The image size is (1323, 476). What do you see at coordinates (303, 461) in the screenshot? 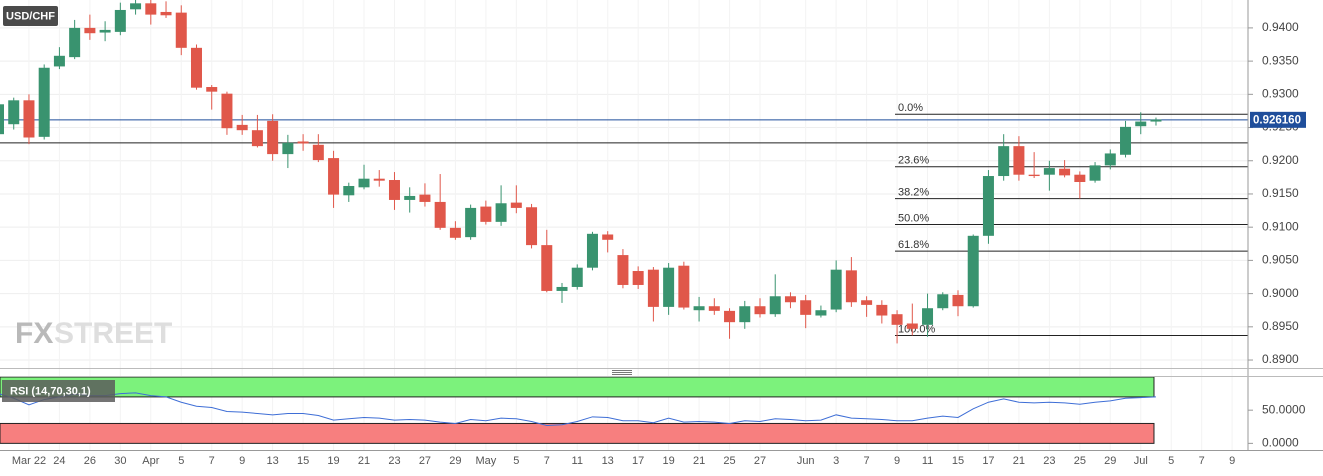
I see `x-tick-label: 15` at bounding box center [303, 461].